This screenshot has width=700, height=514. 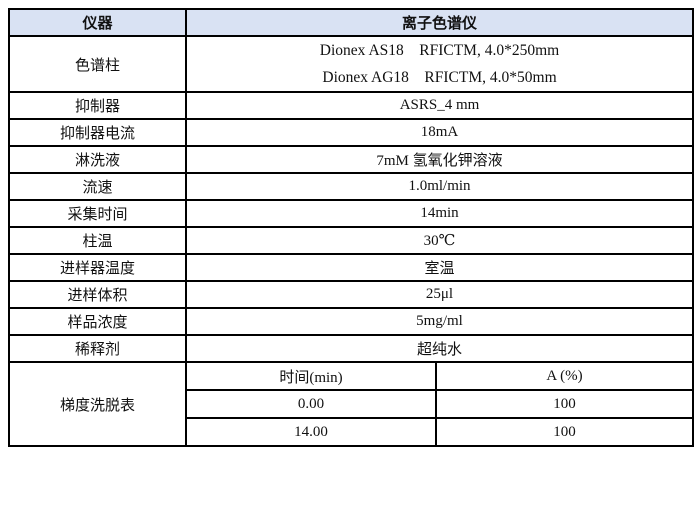 I want to click on table-row-column-temperature: 柱温 30℃, so click(x=351, y=240).